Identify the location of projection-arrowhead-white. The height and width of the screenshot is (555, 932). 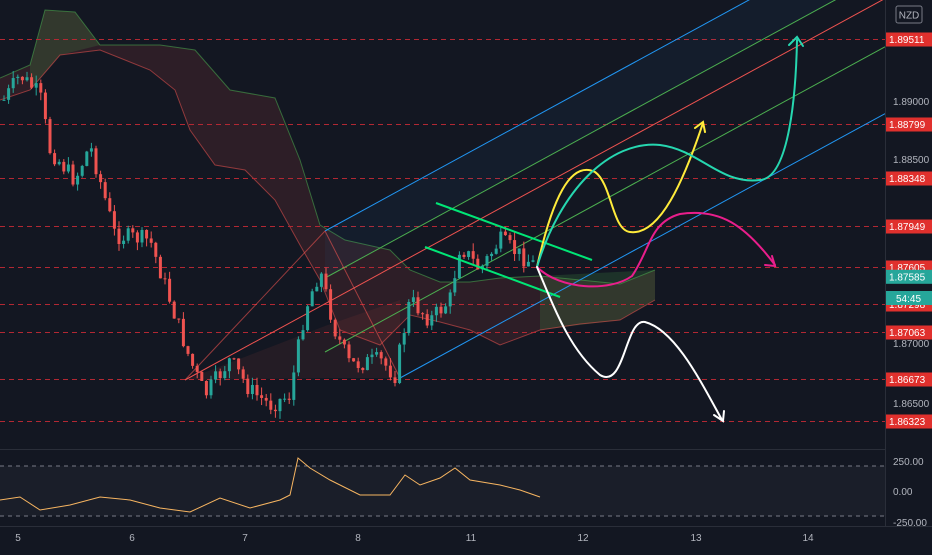
(719, 416).